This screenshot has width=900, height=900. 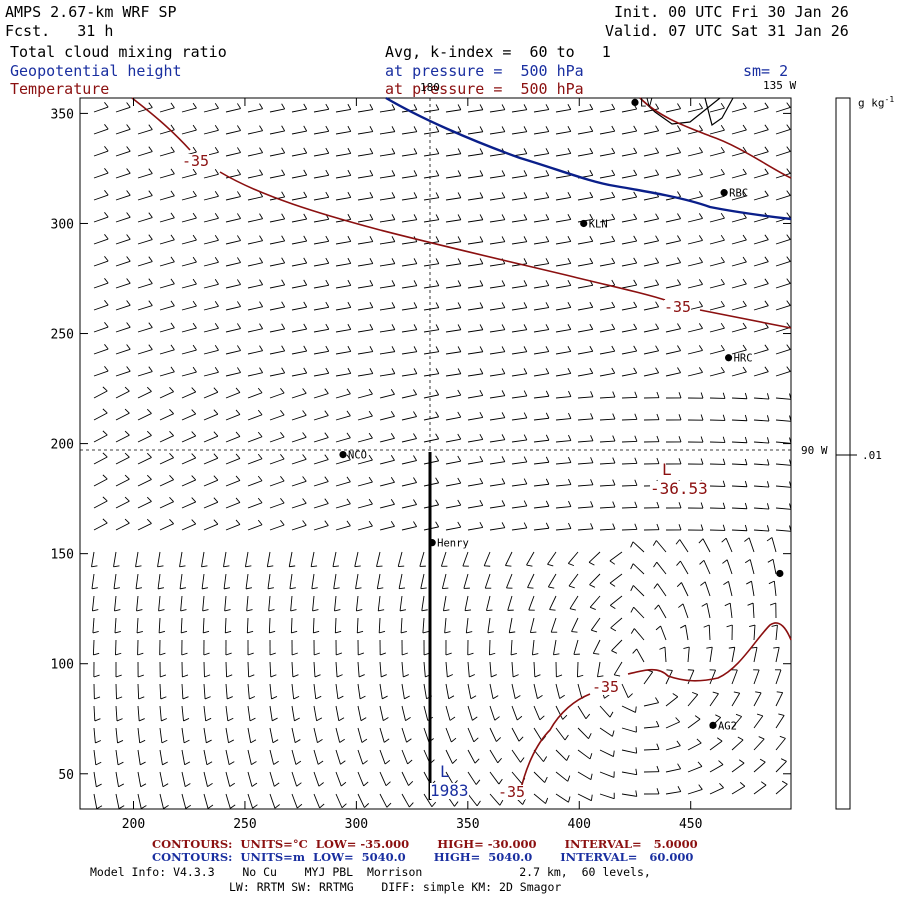 What do you see at coordinates (646, 103) in the screenshot?
I see `station-label: LV` at bounding box center [646, 103].